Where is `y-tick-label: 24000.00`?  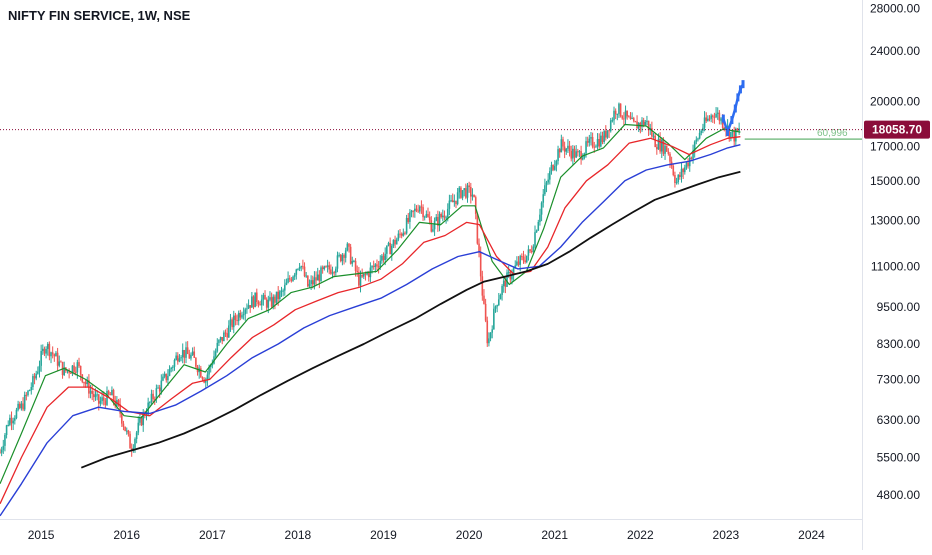
y-tick-label: 24000.00 is located at coordinates (895, 51).